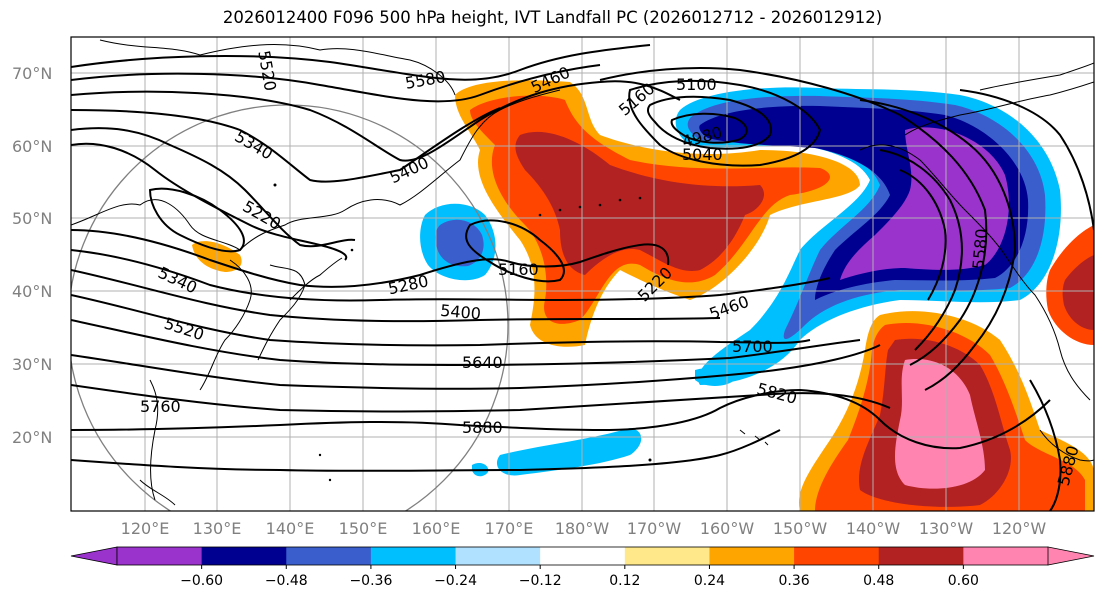 The width and height of the screenshot is (1105, 604). Describe the element at coordinates (286, 581) in the screenshot. I see `colorbar-tick-label: −0.48` at that location.